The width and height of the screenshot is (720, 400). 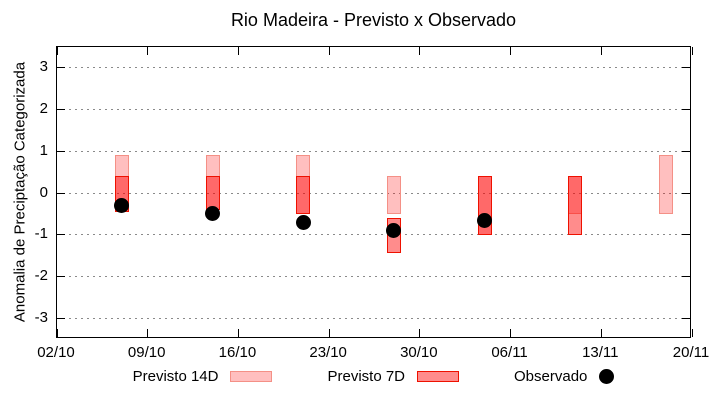 I want to click on x-tick-label-7: 20/11, so click(x=691, y=352).